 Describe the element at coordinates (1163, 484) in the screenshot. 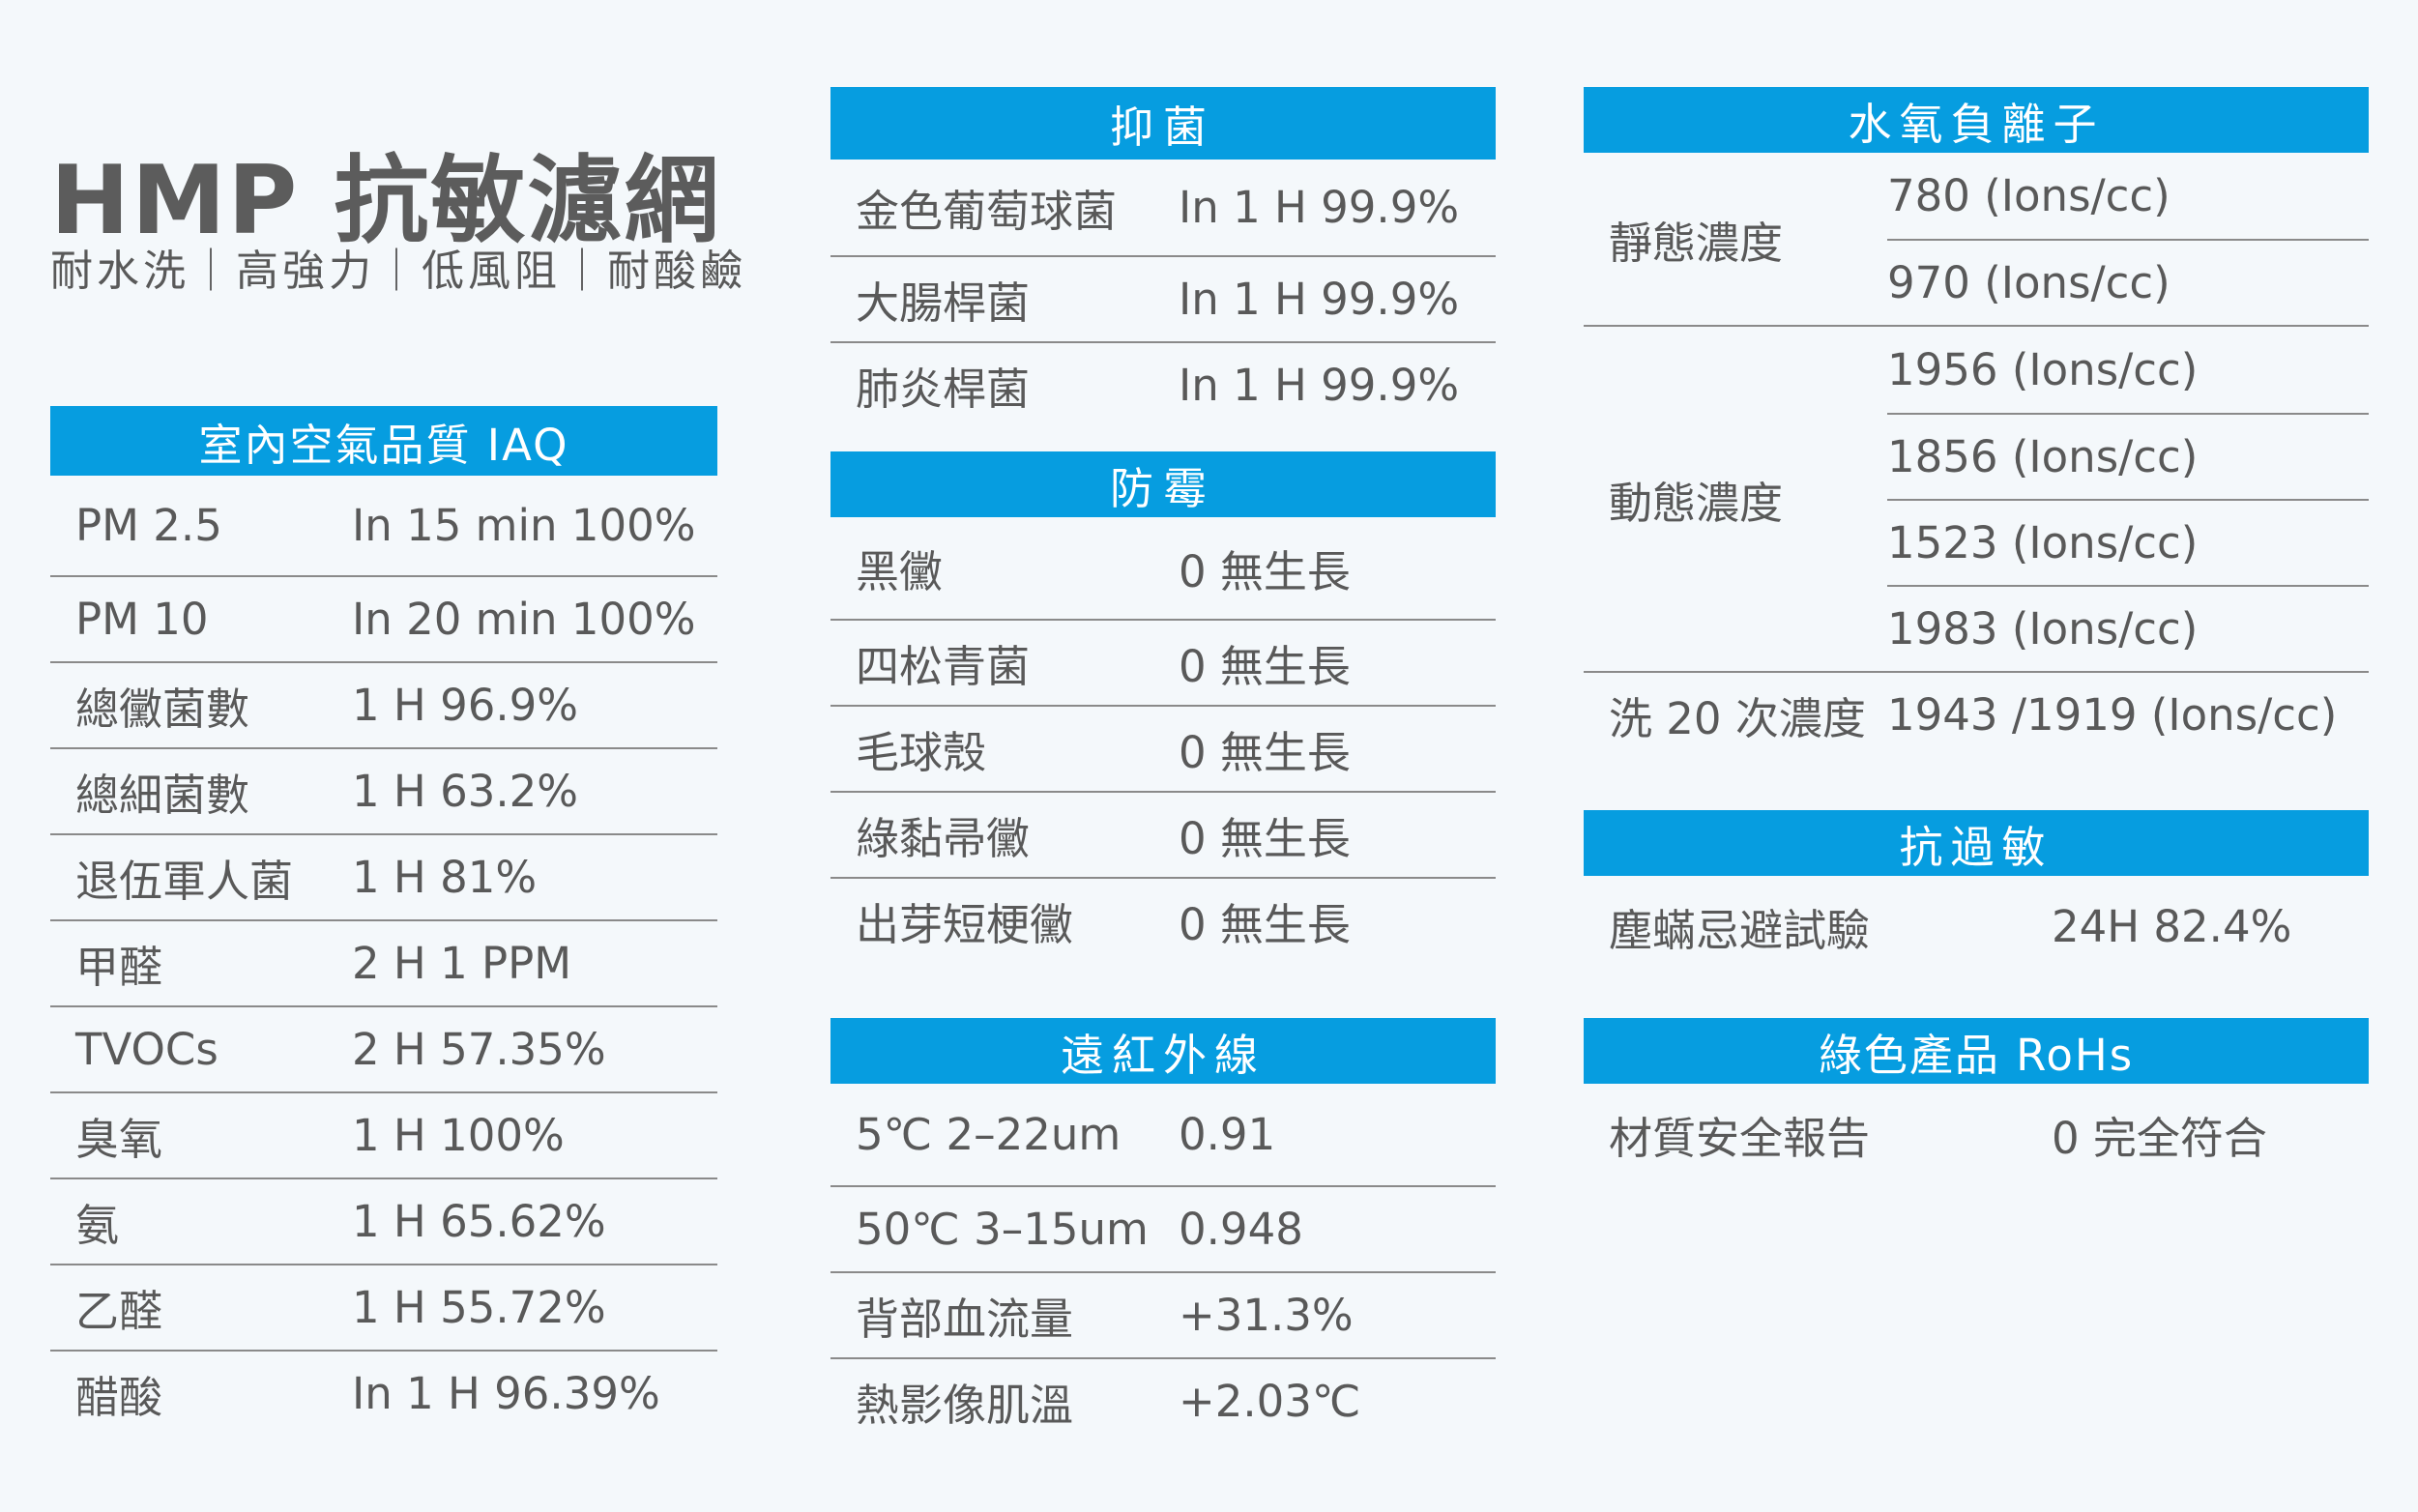

I see `antimold-header: 防霉` at that location.